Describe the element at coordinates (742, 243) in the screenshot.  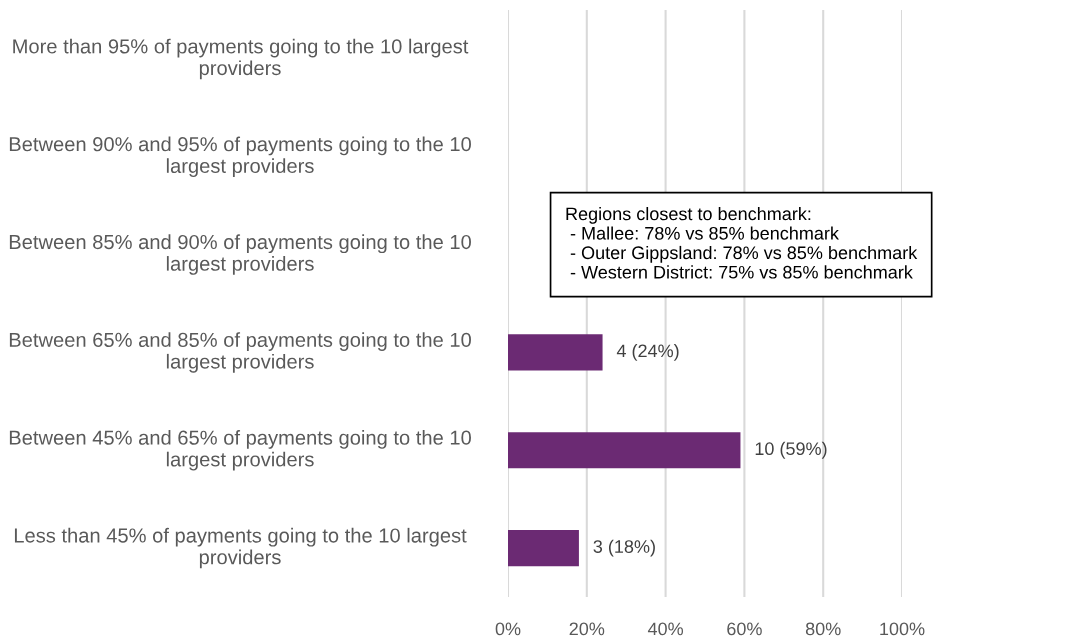
I see `annotation: Regions closest to benchmark: - Mallee: 78% vs 85% benchmark - Outer Gippsland: 78% vs 85% benchmark - Western District: 75% vs 85% benchmark` at that location.